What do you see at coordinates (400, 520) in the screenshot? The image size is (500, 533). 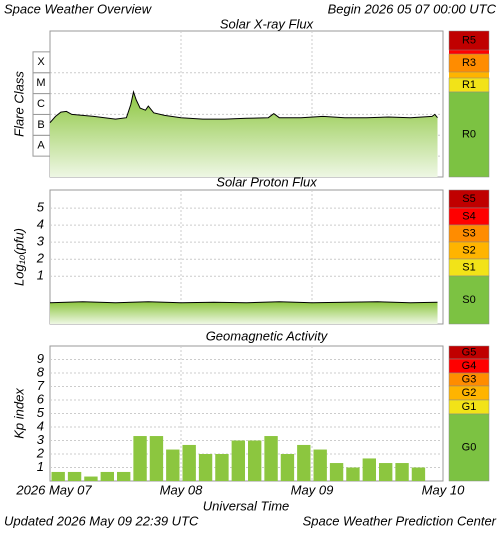 I see `credit: Space Weather Prediction Center` at bounding box center [400, 520].